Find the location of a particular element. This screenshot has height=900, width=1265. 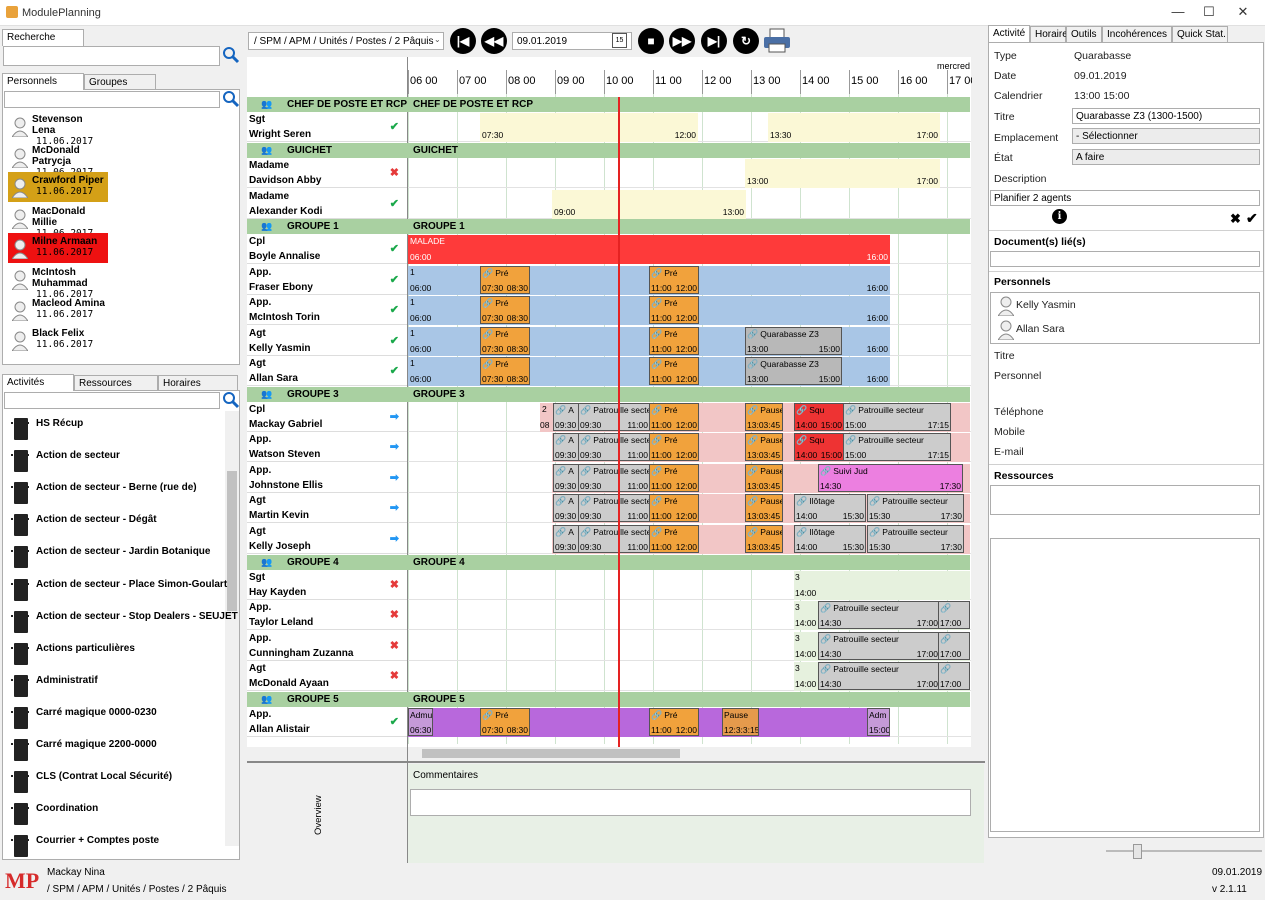

personnel-row: Agt Allan Sara ✔ is located at coordinates (327, 371).